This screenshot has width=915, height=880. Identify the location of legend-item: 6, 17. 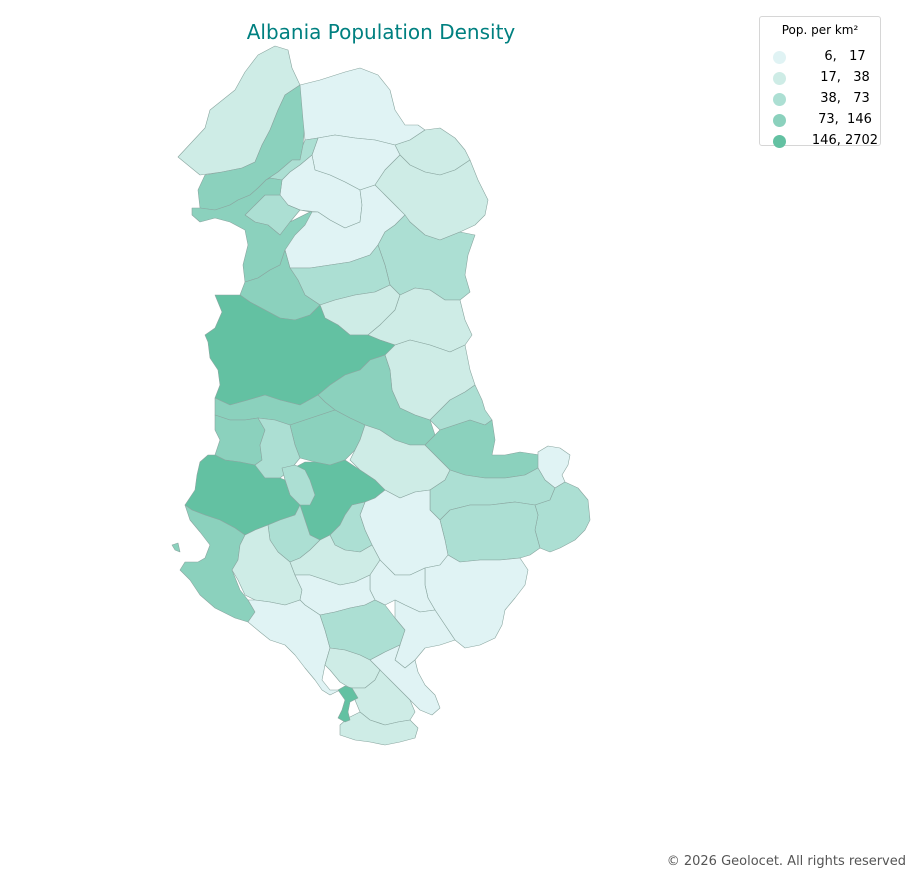
(826, 57).